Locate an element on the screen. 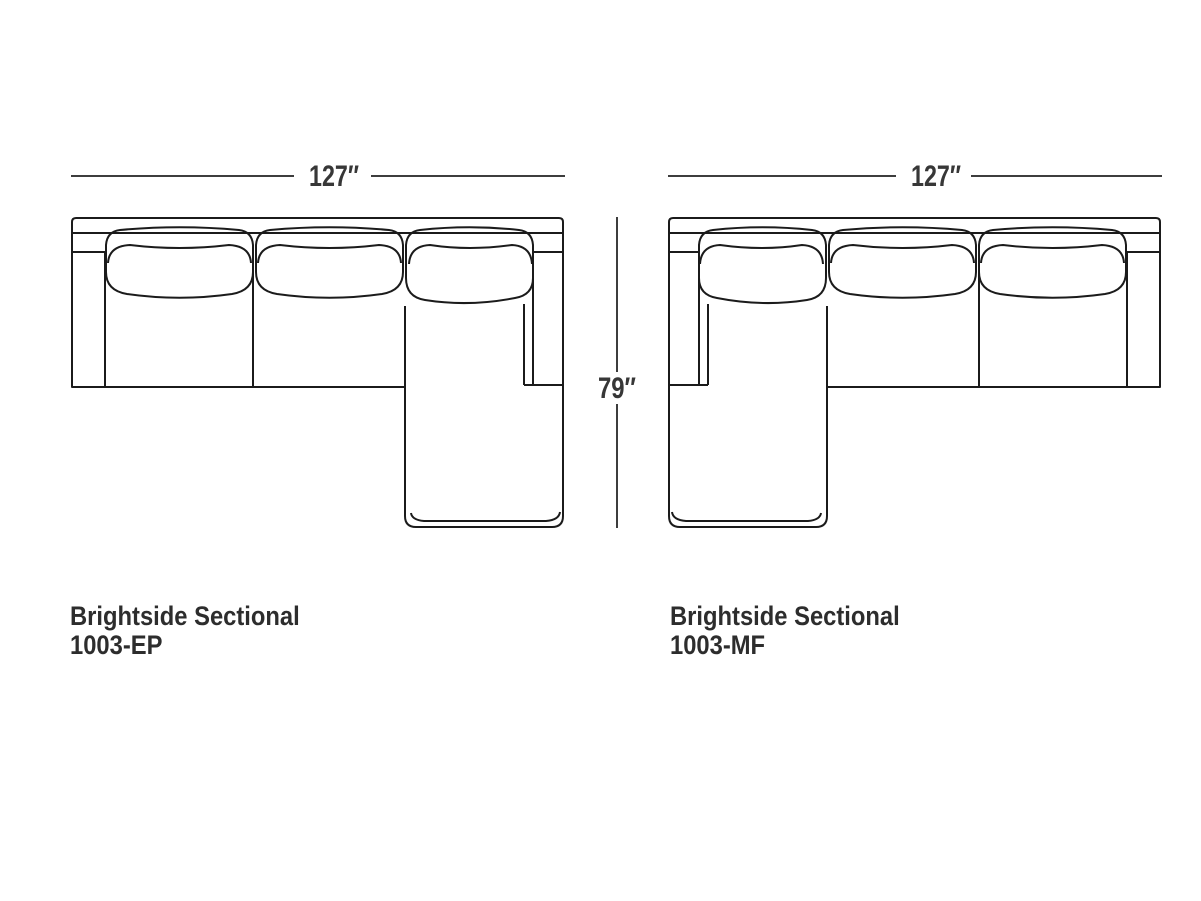  sectional-mf-drawing is located at coordinates (914, 372).